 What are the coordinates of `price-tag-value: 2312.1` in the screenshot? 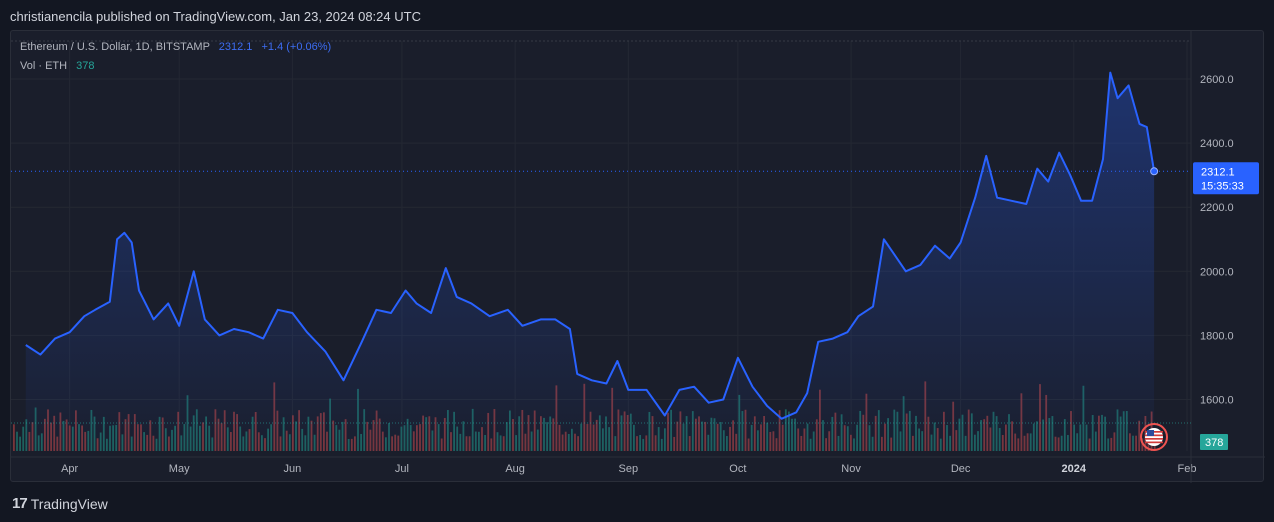 It's located at (1218, 172).